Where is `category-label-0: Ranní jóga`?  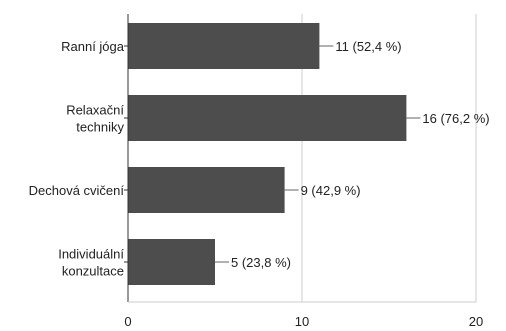
category-label-0: Ranní jóga is located at coordinates (93, 46).